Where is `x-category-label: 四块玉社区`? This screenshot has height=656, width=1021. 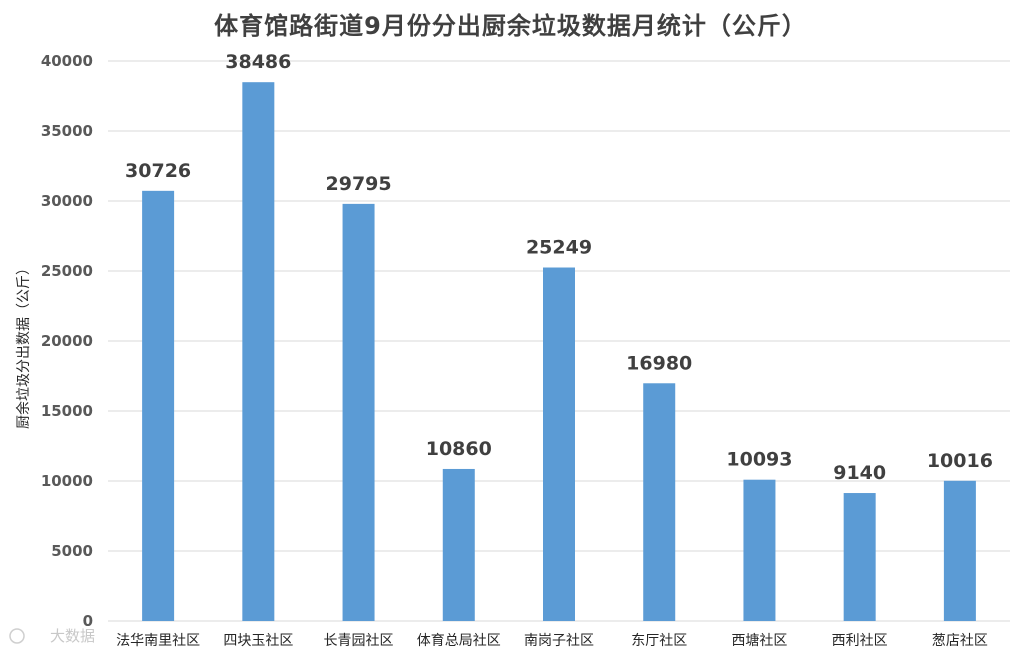 x-category-label: 四块玉社区 is located at coordinates (258, 641).